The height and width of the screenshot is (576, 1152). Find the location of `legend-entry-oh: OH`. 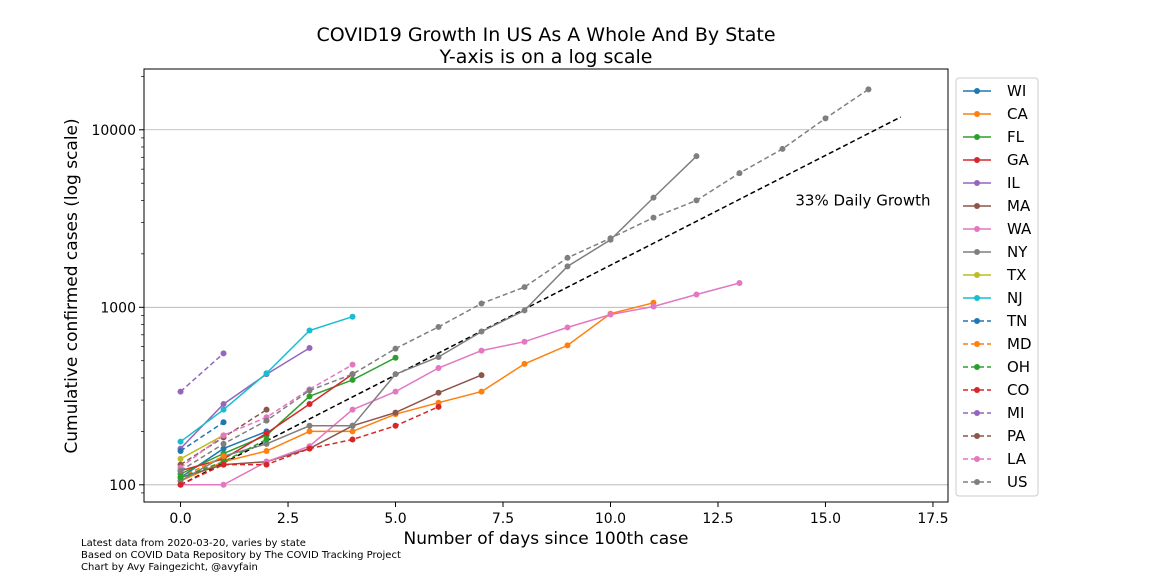

legend-entry-oh: OH is located at coordinates (996, 367).